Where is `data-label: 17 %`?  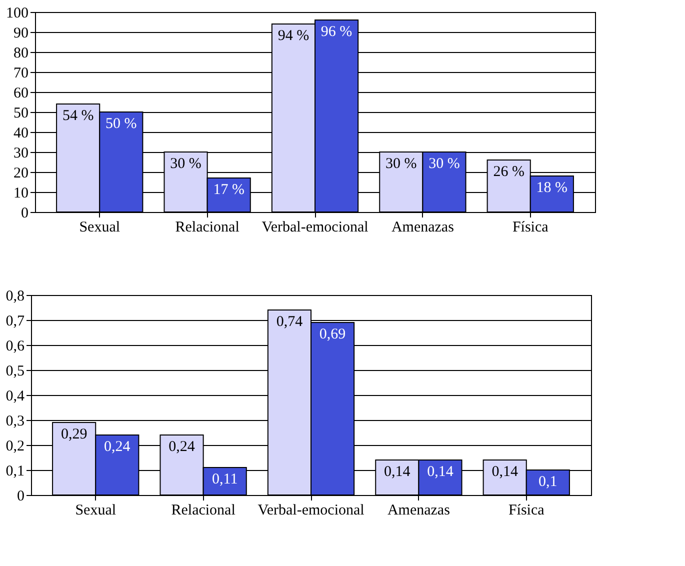
data-label: 17 % is located at coordinates (228, 190).